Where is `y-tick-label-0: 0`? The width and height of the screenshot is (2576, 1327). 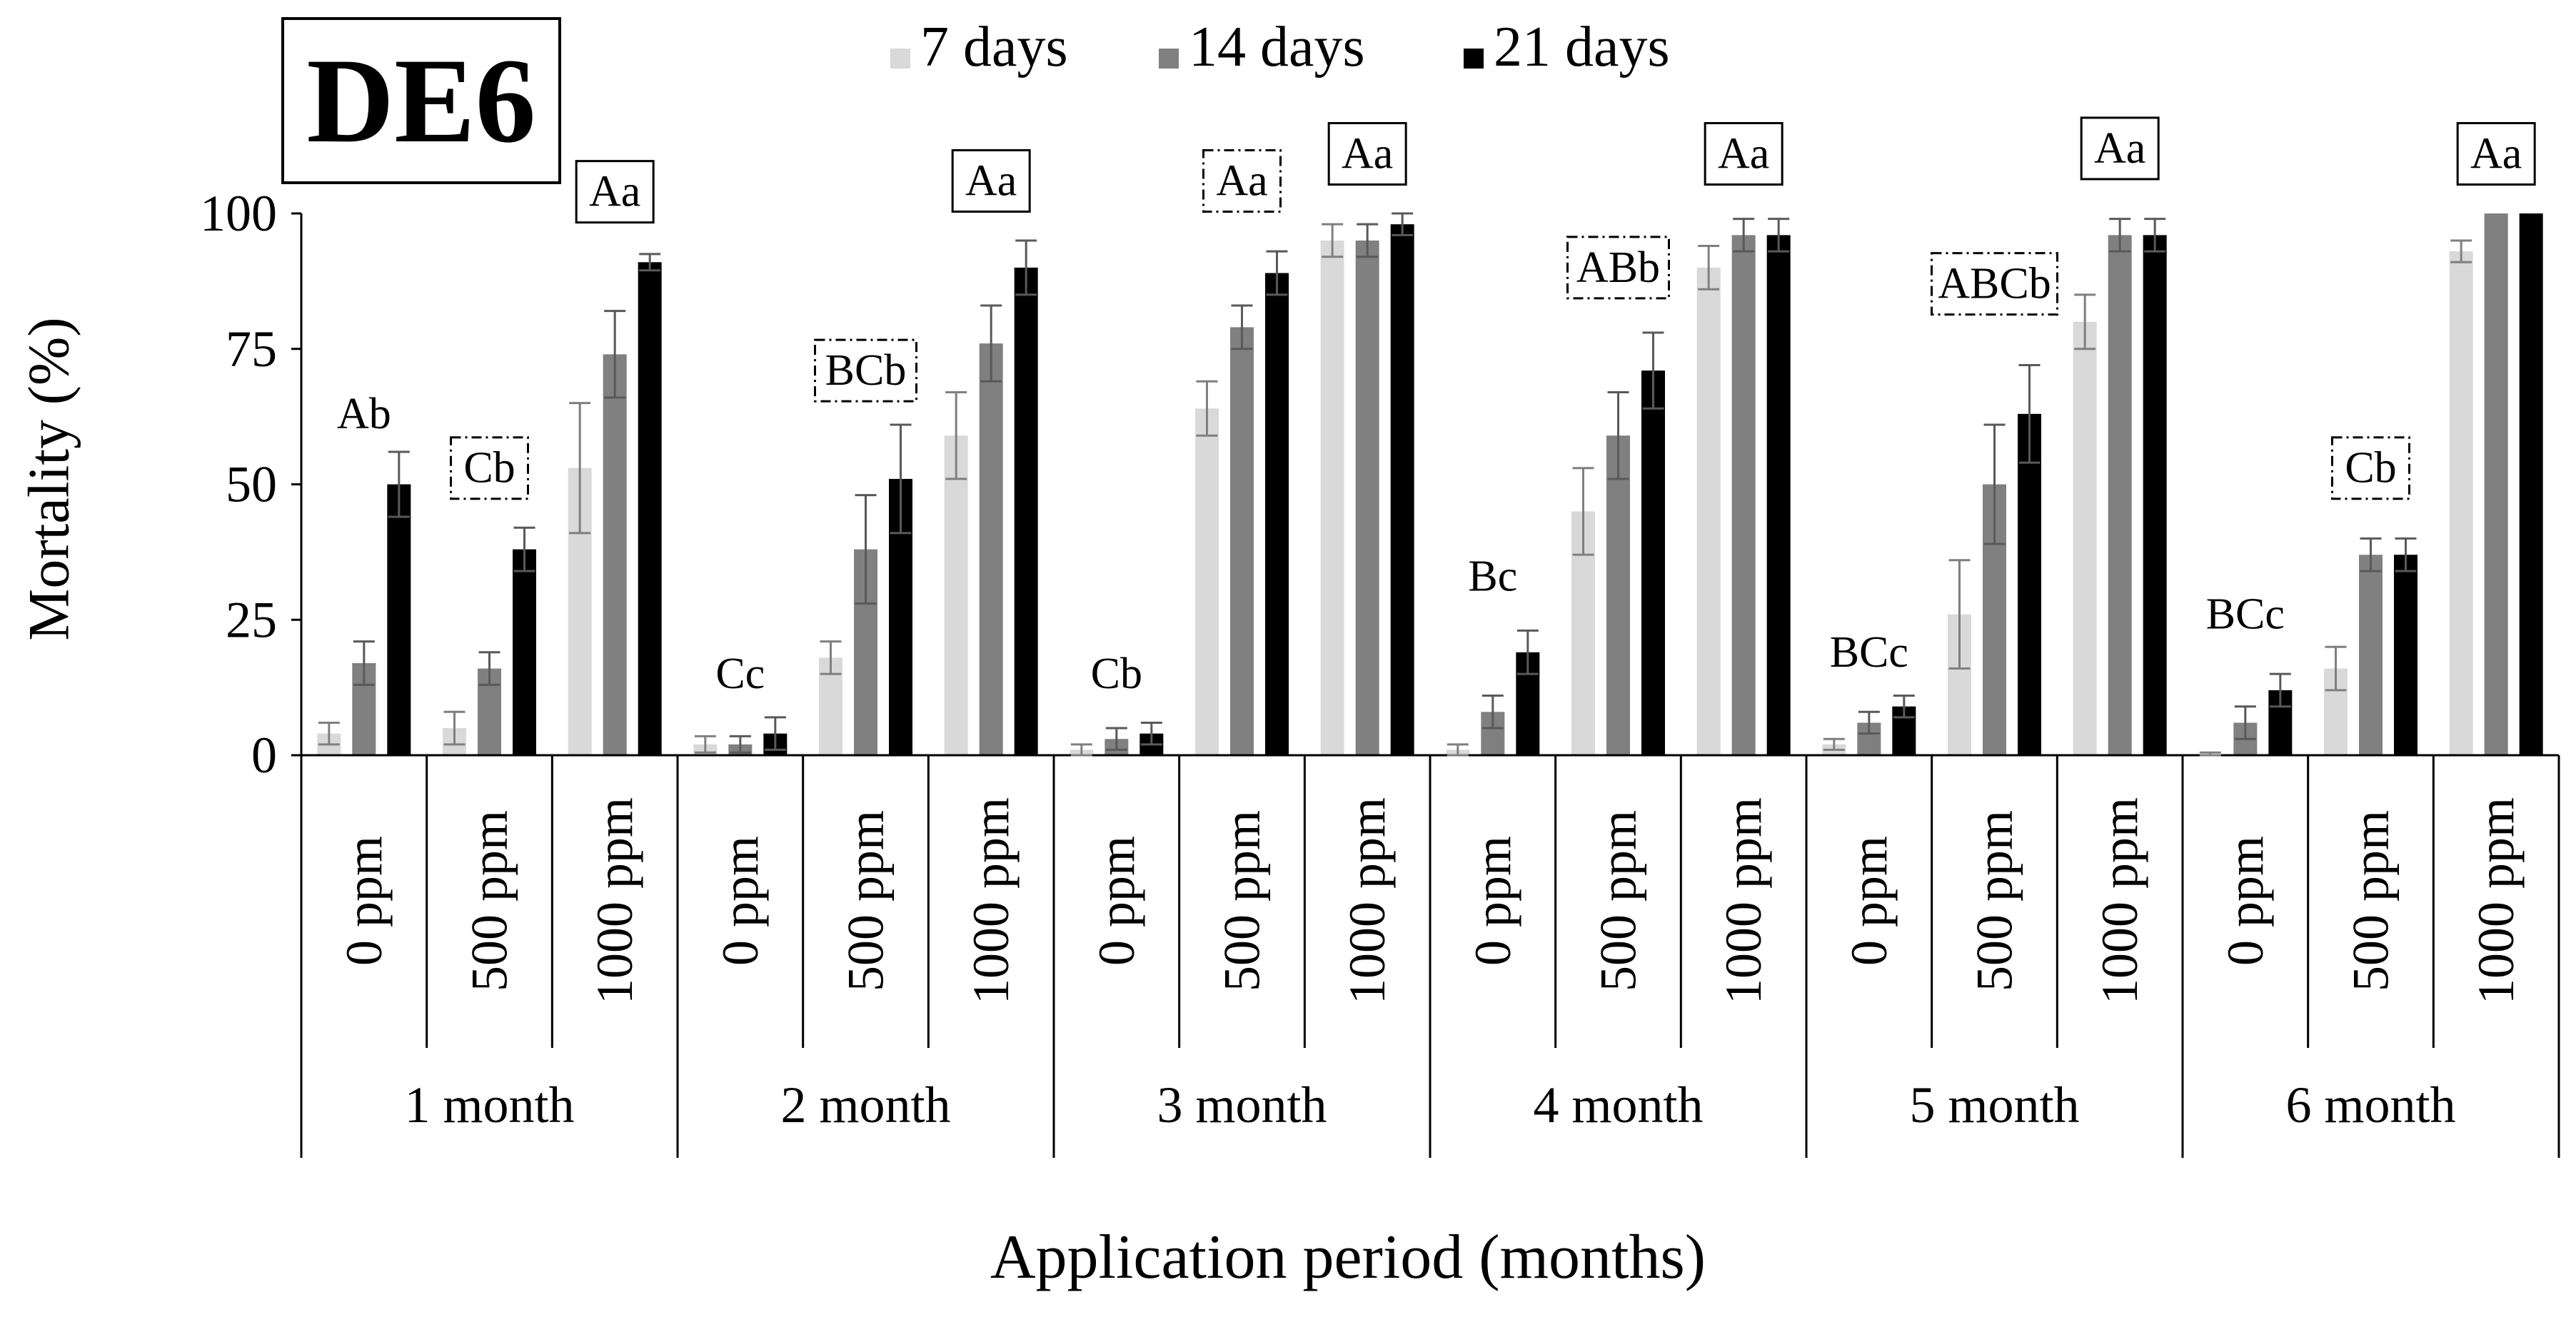
y-tick-label-0: 0 is located at coordinates (264, 755).